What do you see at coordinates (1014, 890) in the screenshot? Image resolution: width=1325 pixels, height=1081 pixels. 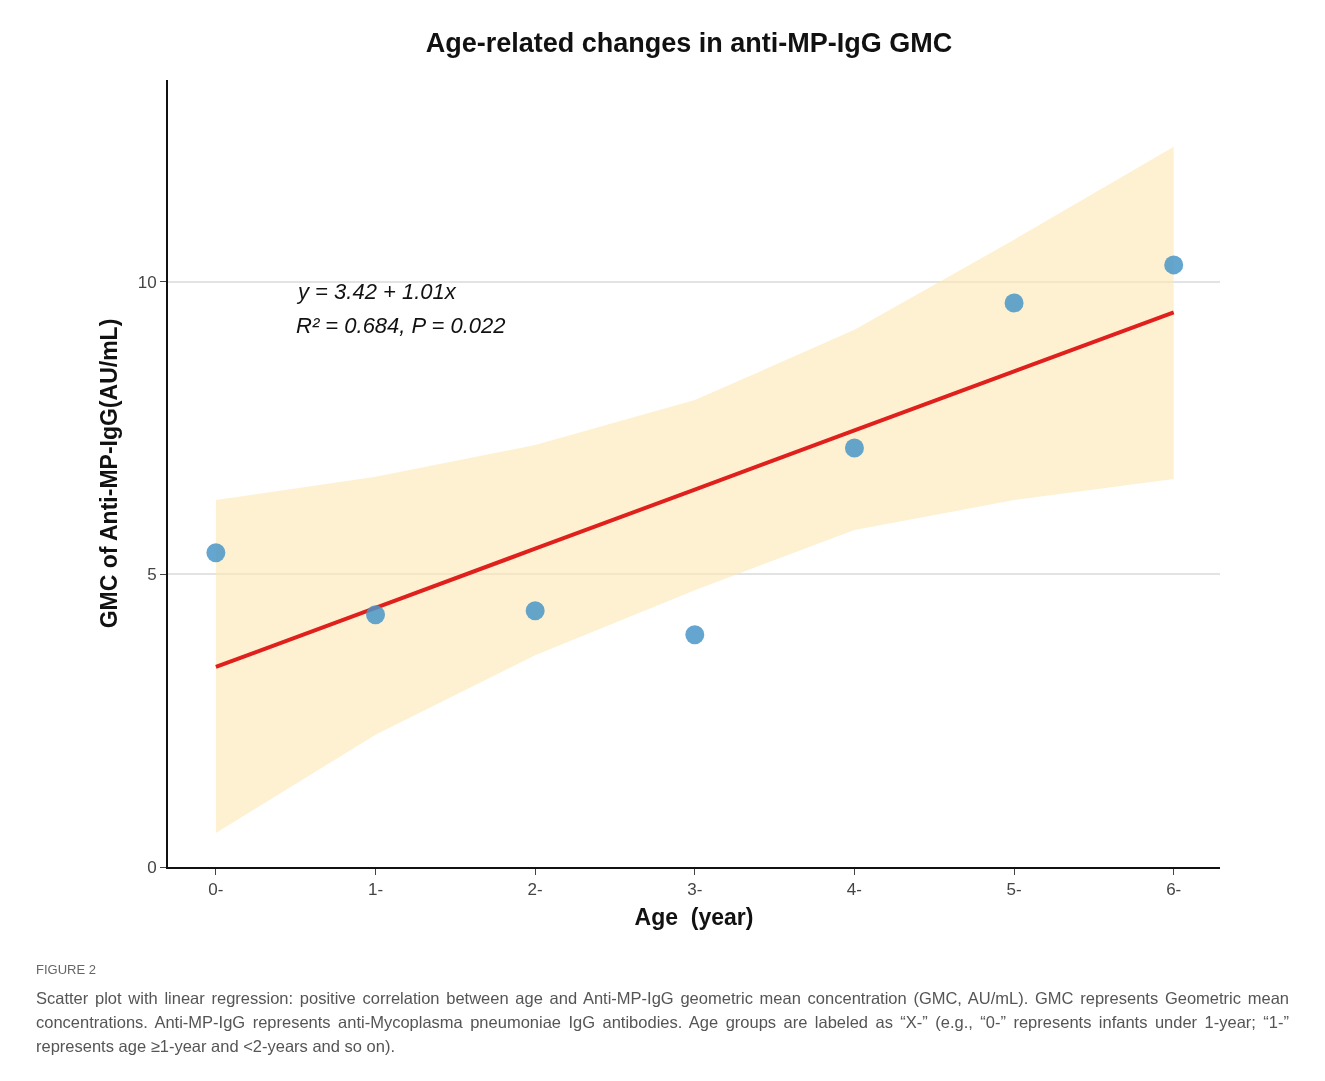 I see `x-tick-label: 5-` at bounding box center [1014, 890].